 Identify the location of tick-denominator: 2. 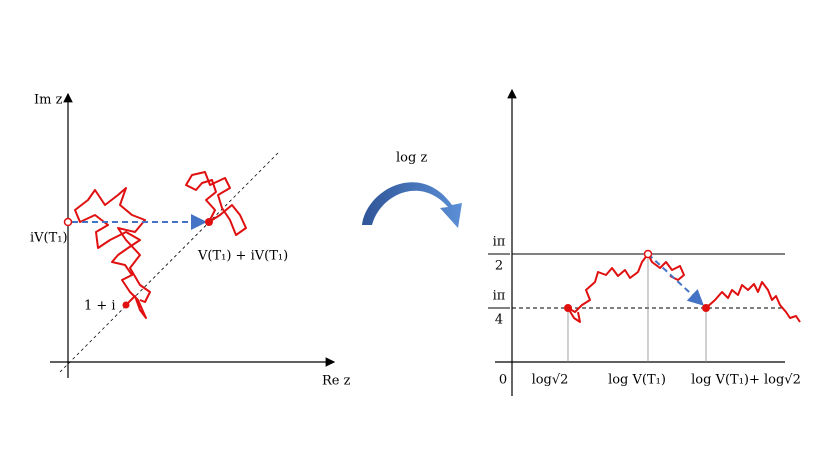
(499, 266).